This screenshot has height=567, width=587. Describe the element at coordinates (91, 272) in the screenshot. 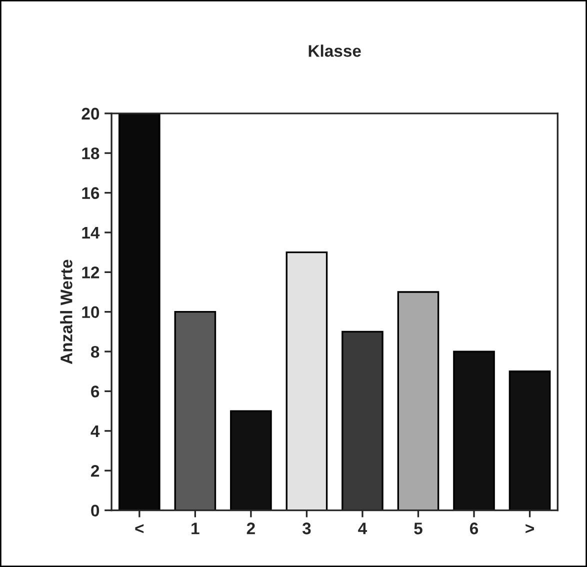

I see `y-tick-label: 12` at that location.